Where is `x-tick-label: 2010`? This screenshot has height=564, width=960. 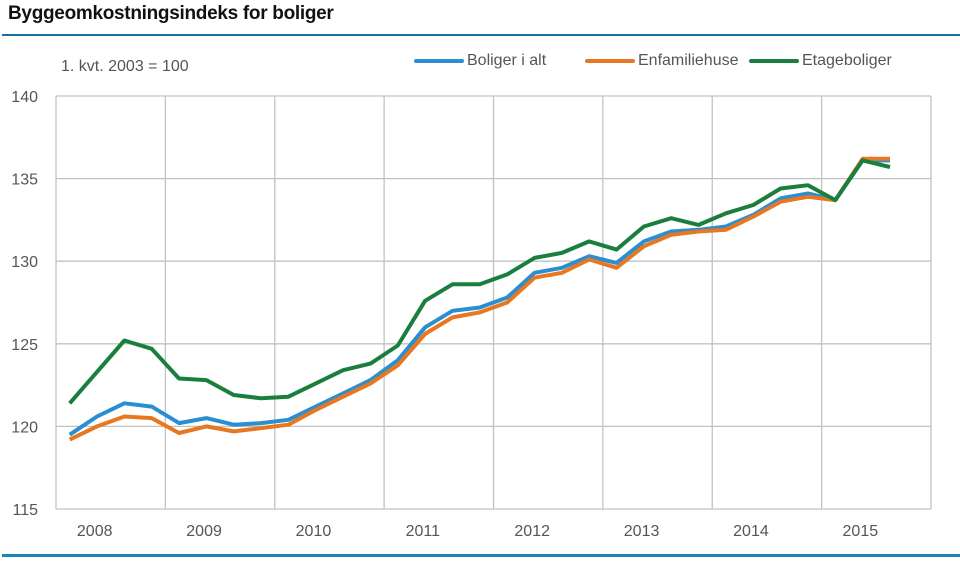
x-tick-label: 2010 is located at coordinates (314, 531).